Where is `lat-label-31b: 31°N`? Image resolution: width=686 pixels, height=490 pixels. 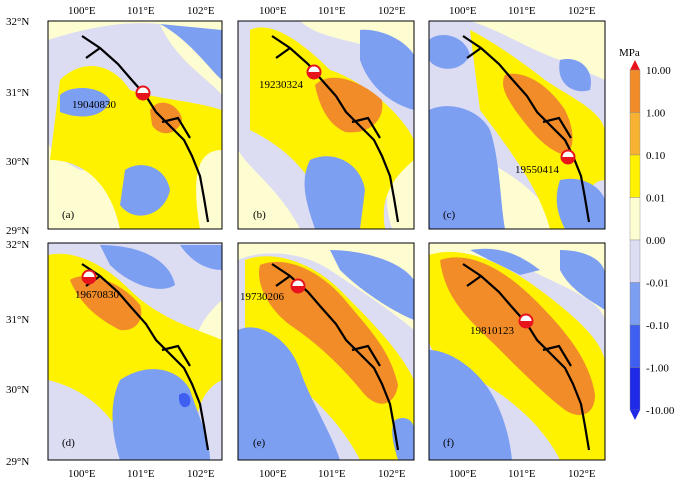 lat-label-31b: 31°N is located at coordinates (17, 320).